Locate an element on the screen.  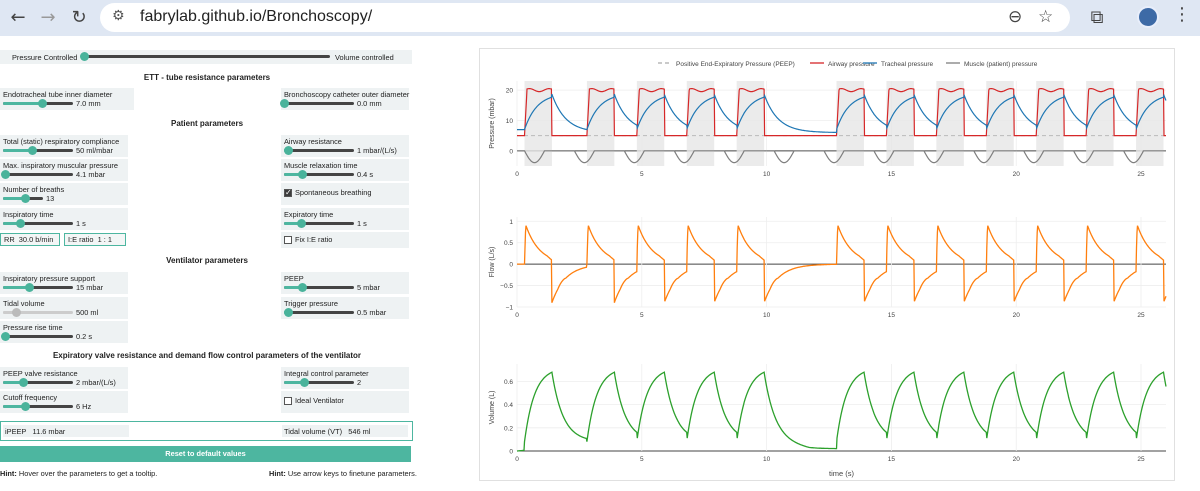
zoom-icon: ⊖ is located at coordinates (1015, 17).